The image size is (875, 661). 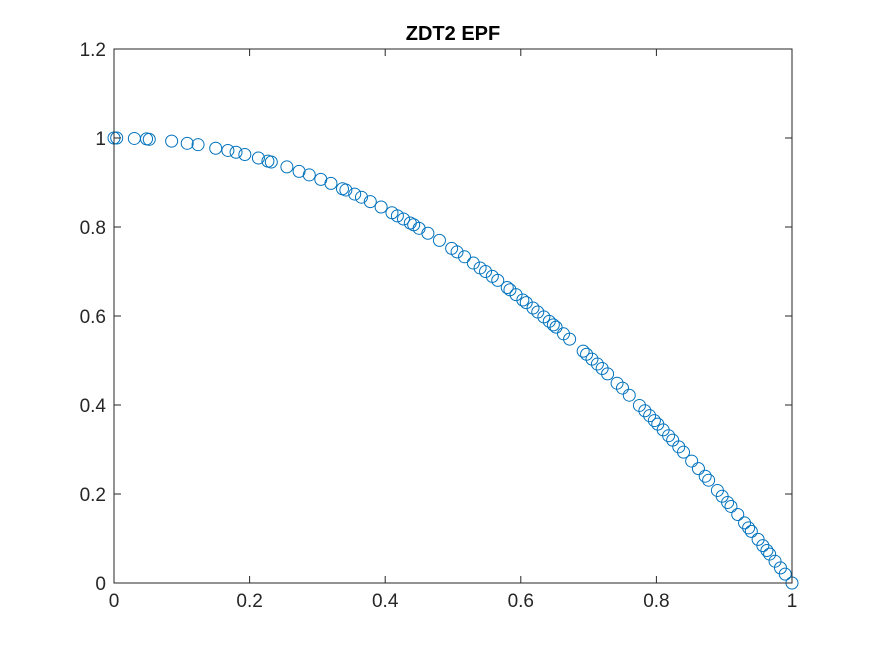 I want to click on x-tick-label: 0.8, so click(x=656, y=601).